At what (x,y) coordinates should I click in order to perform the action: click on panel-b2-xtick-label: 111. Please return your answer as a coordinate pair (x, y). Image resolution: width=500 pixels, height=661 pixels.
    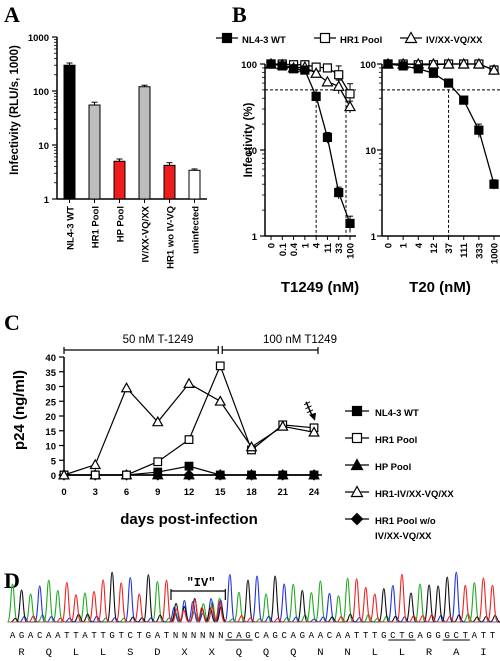
    Looking at the image, I should click on (464, 250).